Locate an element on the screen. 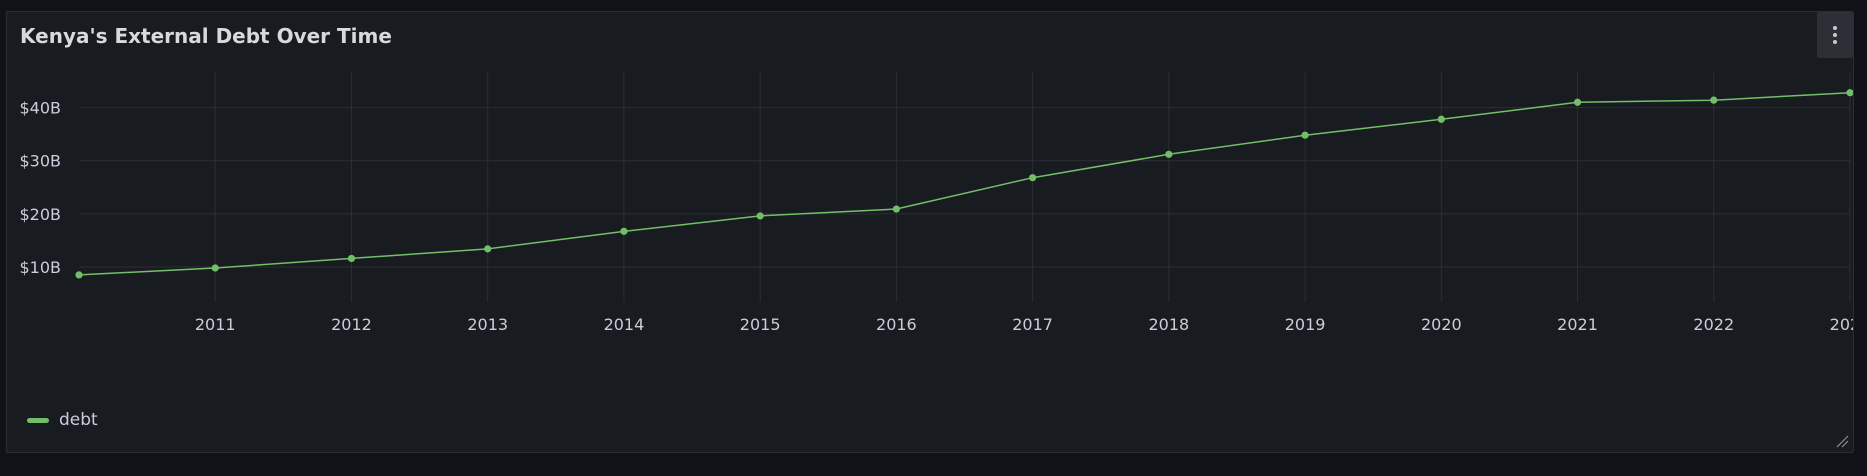 The width and height of the screenshot is (1867, 476). more-vertical-icon is located at coordinates (1835, 35).